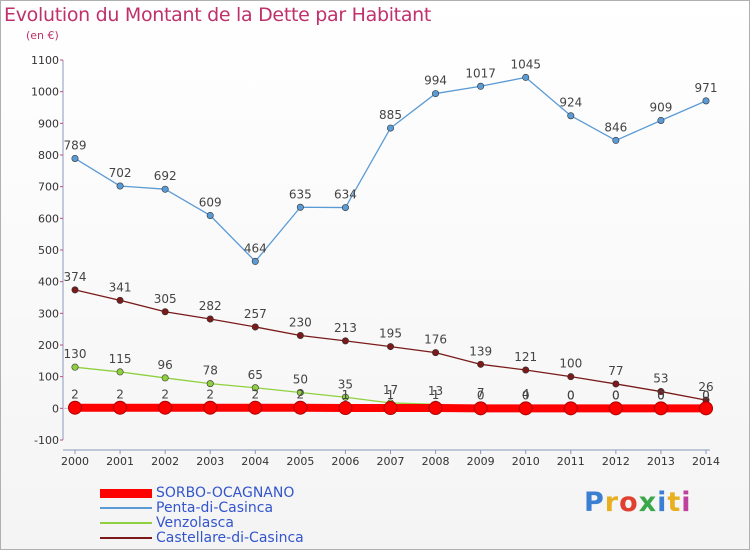 This screenshot has width=750, height=550. I want to click on legend-item: Penta-di-Casinca, so click(186, 508).